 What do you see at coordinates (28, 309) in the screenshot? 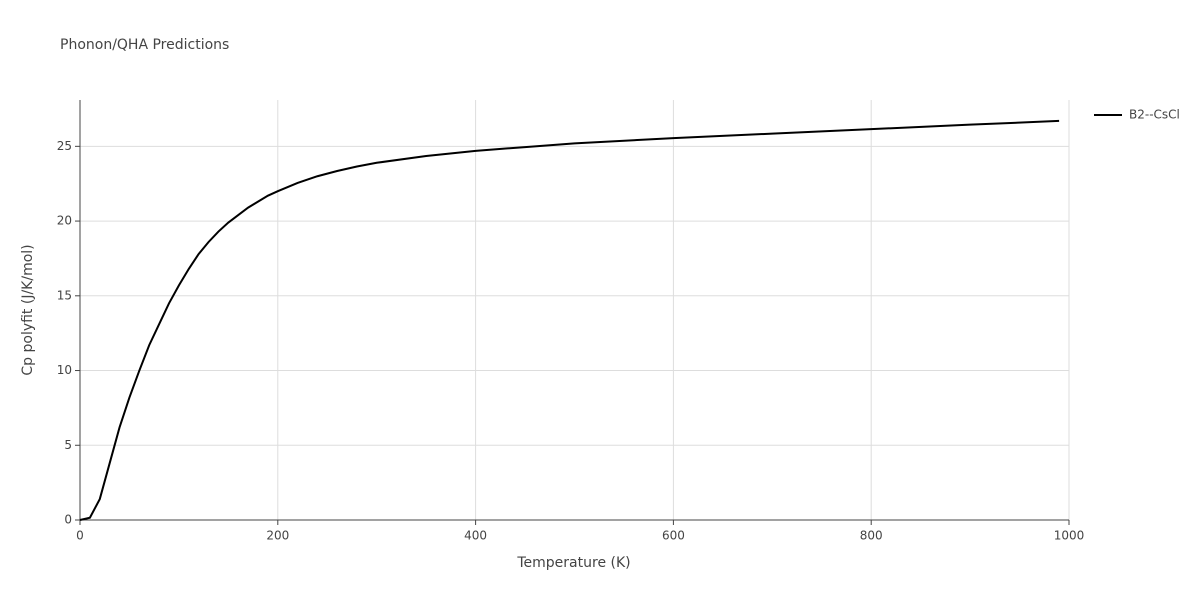
I see `y-axis-label: Cp polyfit (J/K/mol)` at bounding box center [28, 309].